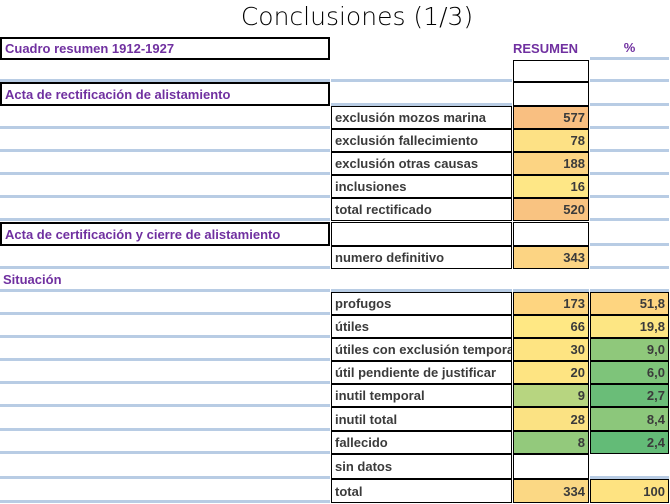 This screenshot has height=504, width=670. I want to click on row-value: 28, so click(551, 419).